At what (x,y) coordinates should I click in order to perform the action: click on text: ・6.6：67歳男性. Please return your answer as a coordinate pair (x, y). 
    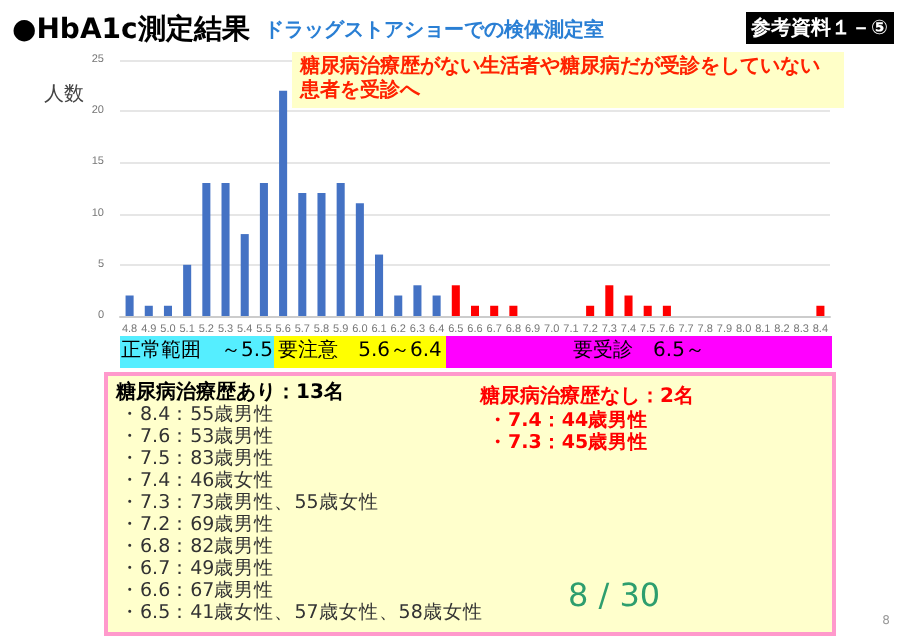
    Looking at the image, I should click on (197, 590).